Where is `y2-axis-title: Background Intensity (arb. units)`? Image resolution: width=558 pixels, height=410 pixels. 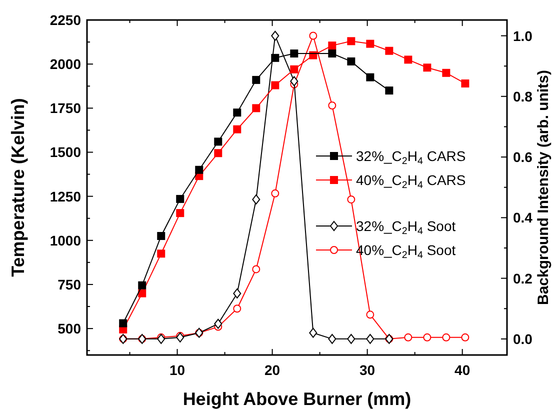
y2-axis-title: Background Intensity (arb. units) is located at coordinates (543, 188).